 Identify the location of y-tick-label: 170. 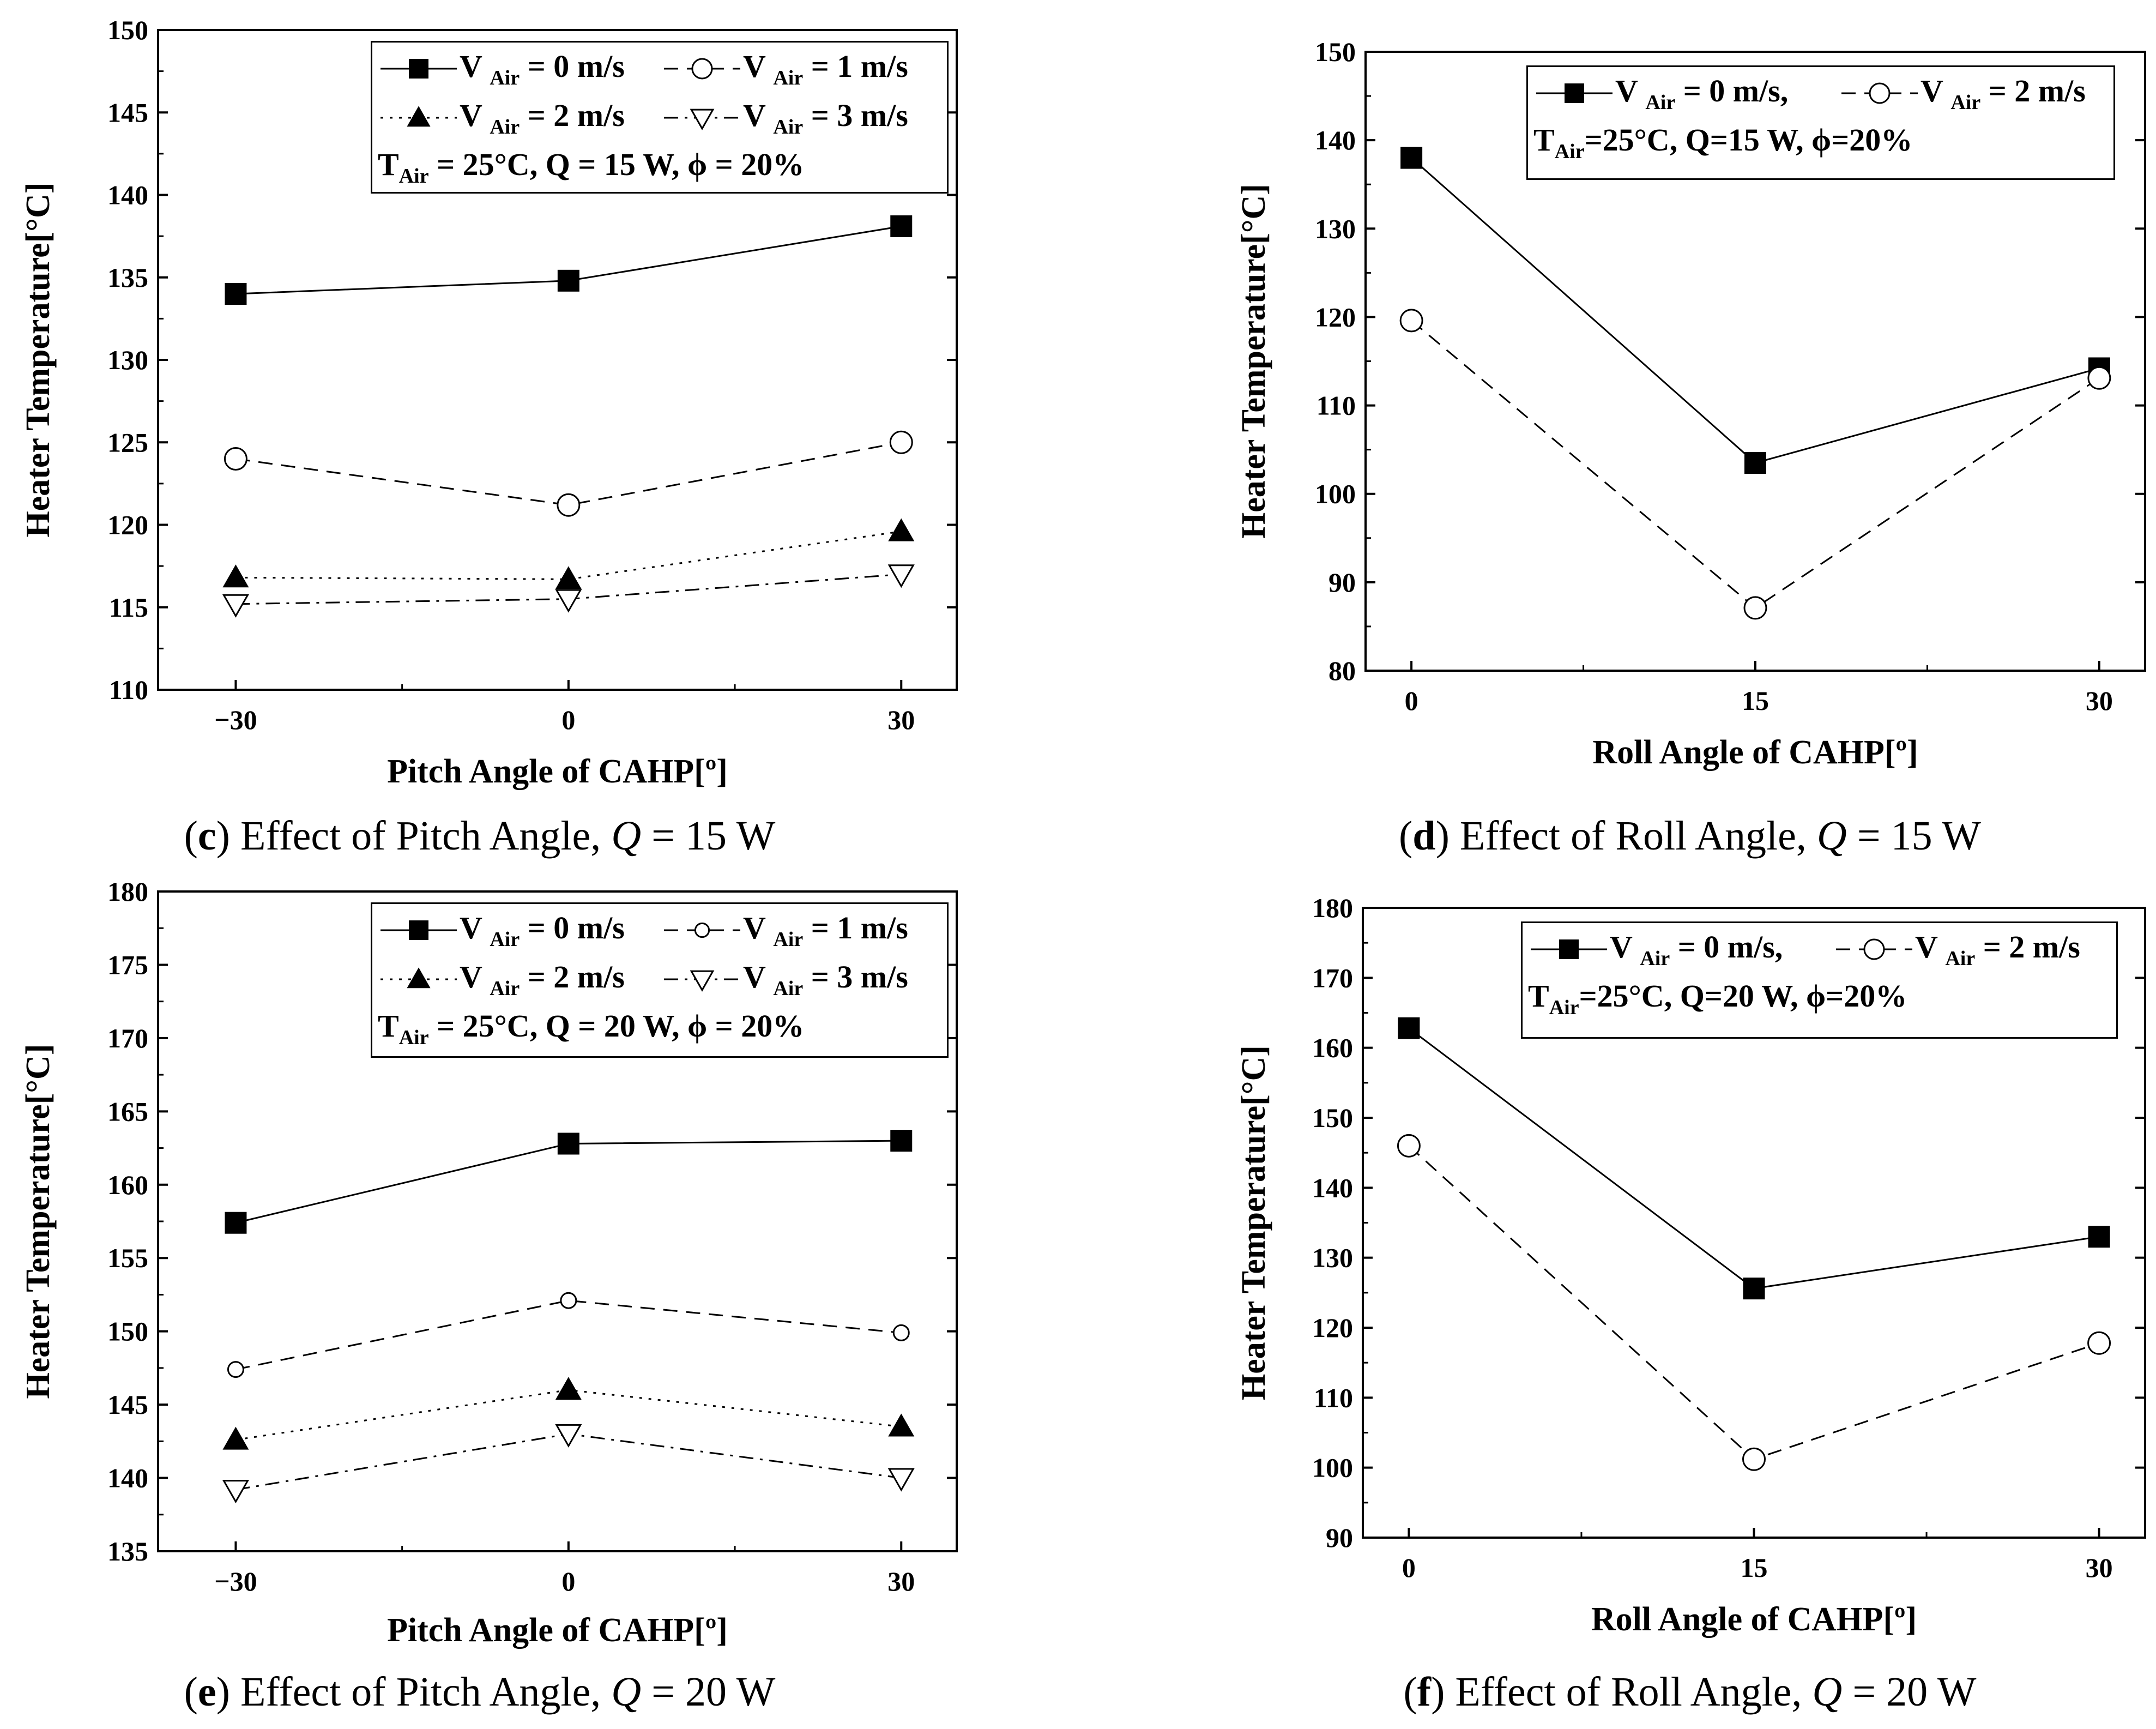
(1333, 978).